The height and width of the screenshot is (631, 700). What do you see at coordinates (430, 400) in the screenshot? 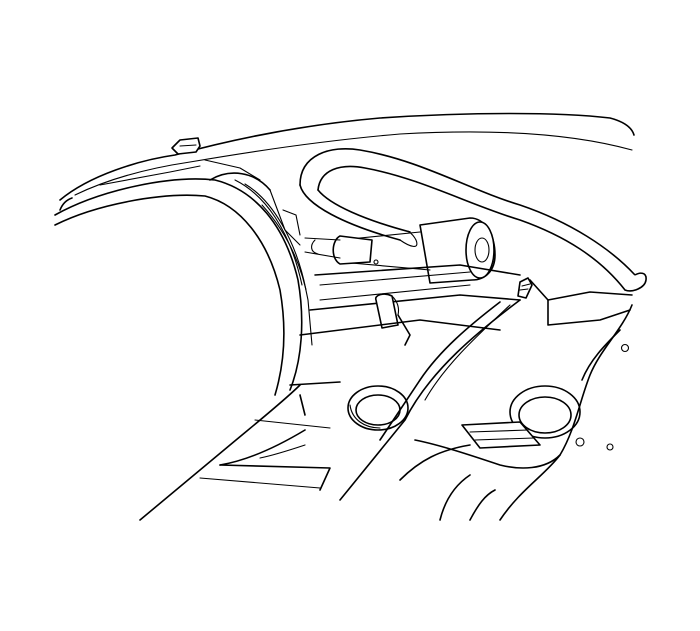
I see `support-arm` at bounding box center [430, 400].